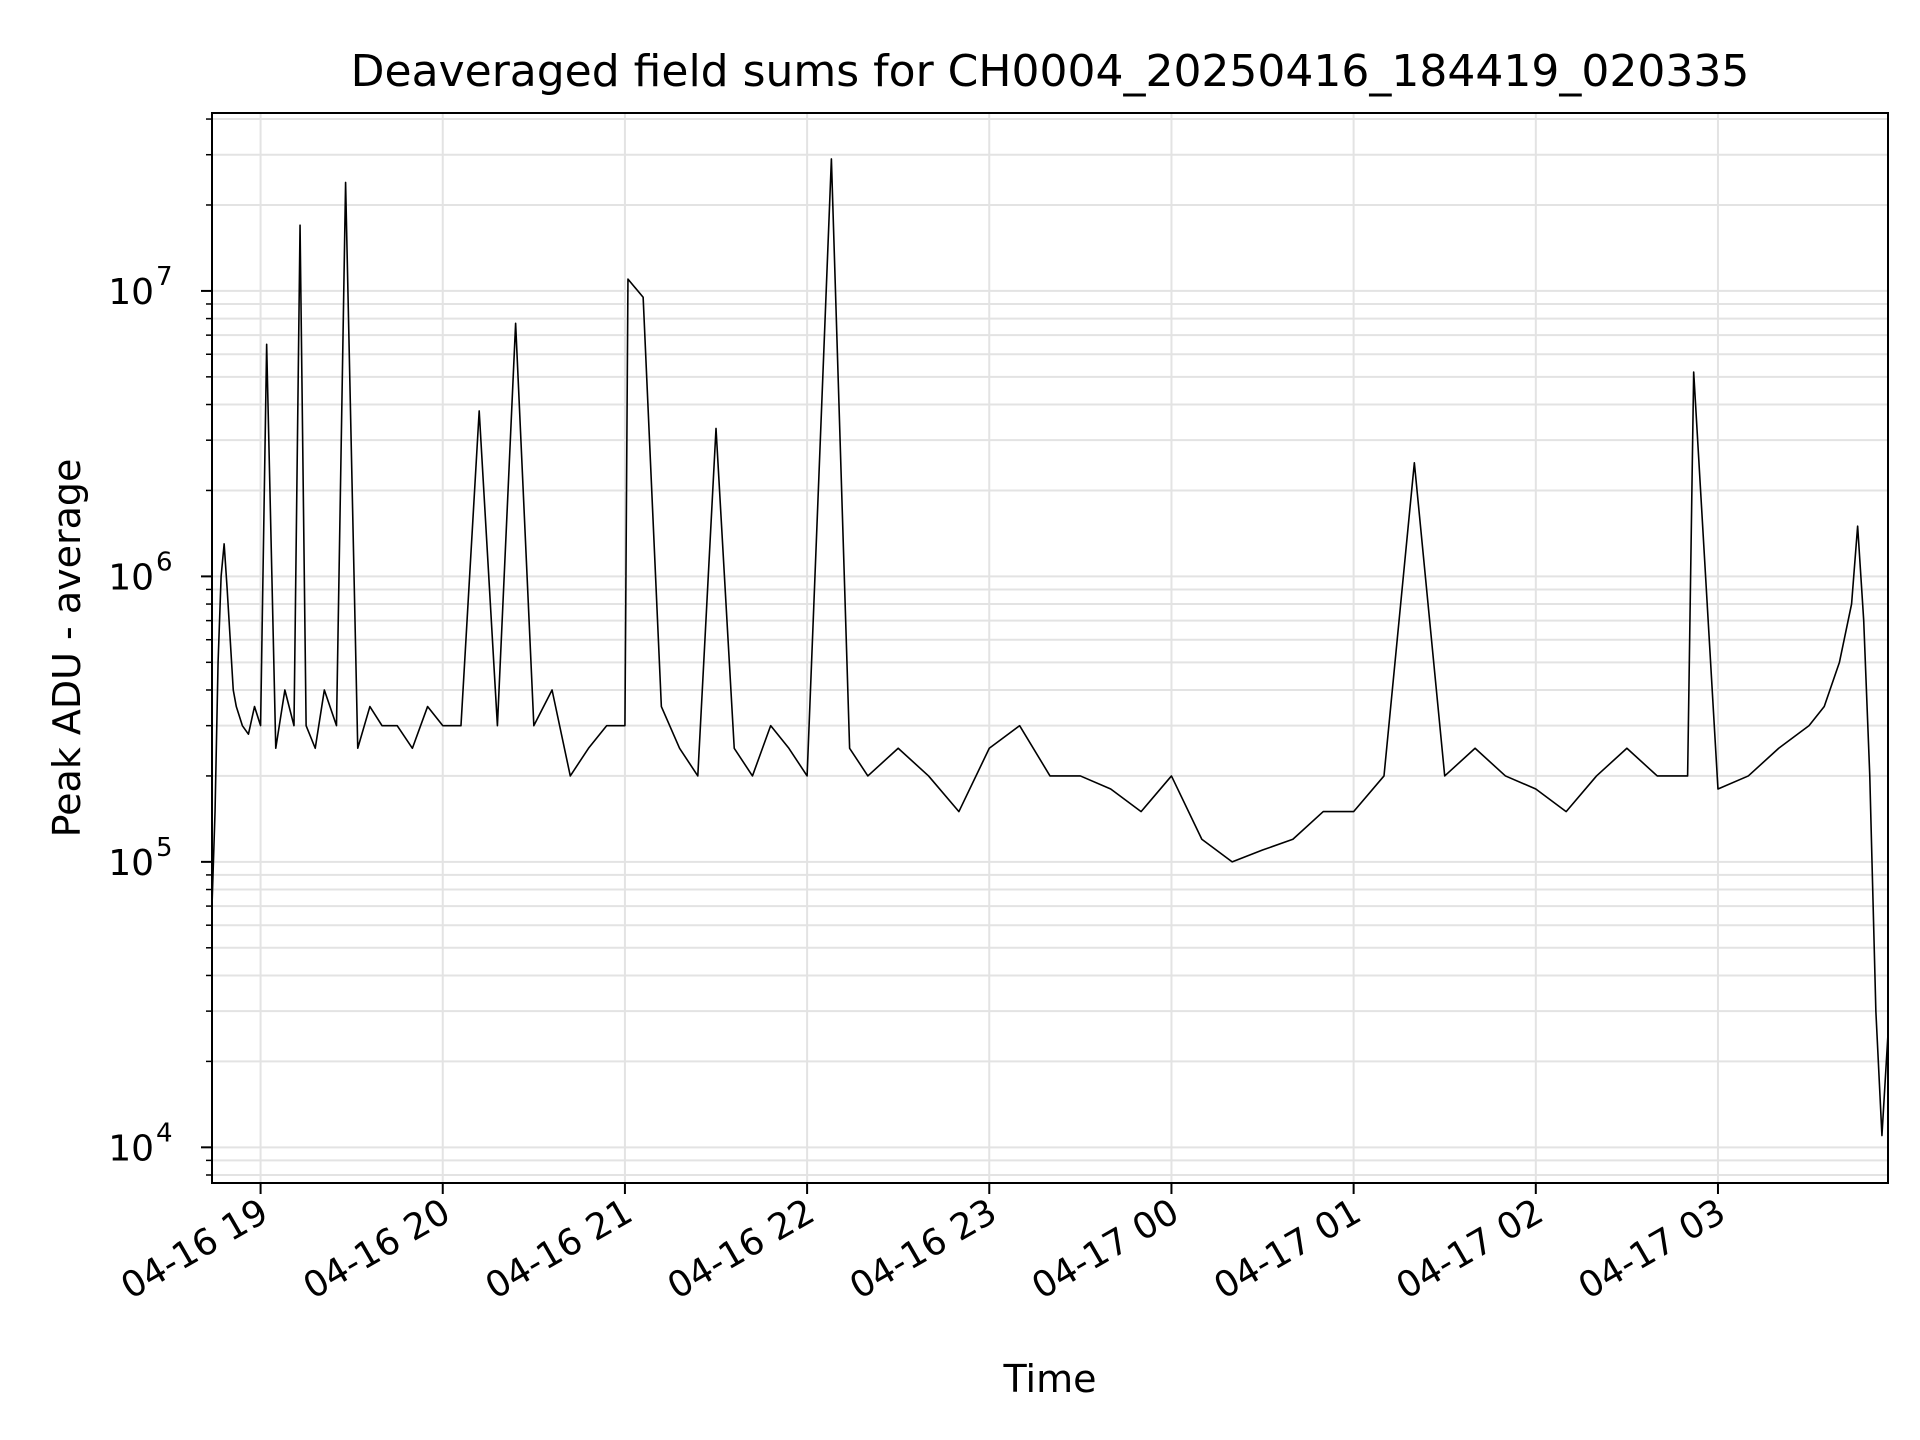 The image size is (1920, 1440). Describe the element at coordinates (1050, 1379) in the screenshot. I see `x-axis-label: Time` at that location.